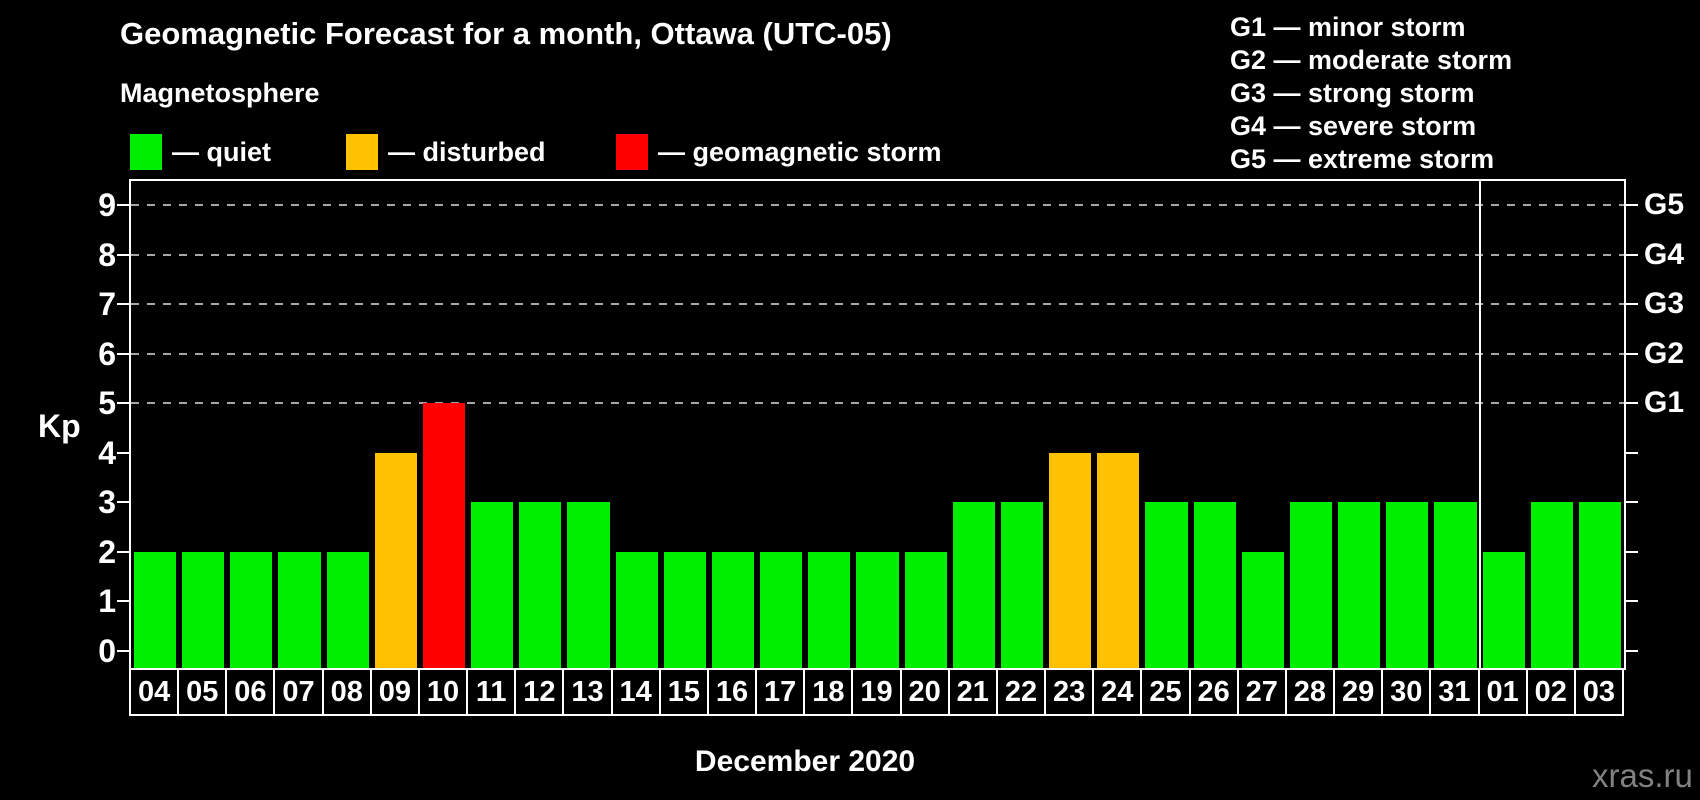 The height and width of the screenshot is (800, 1700). I want to click on day-label-cell-15: 15, so click(683, 692).